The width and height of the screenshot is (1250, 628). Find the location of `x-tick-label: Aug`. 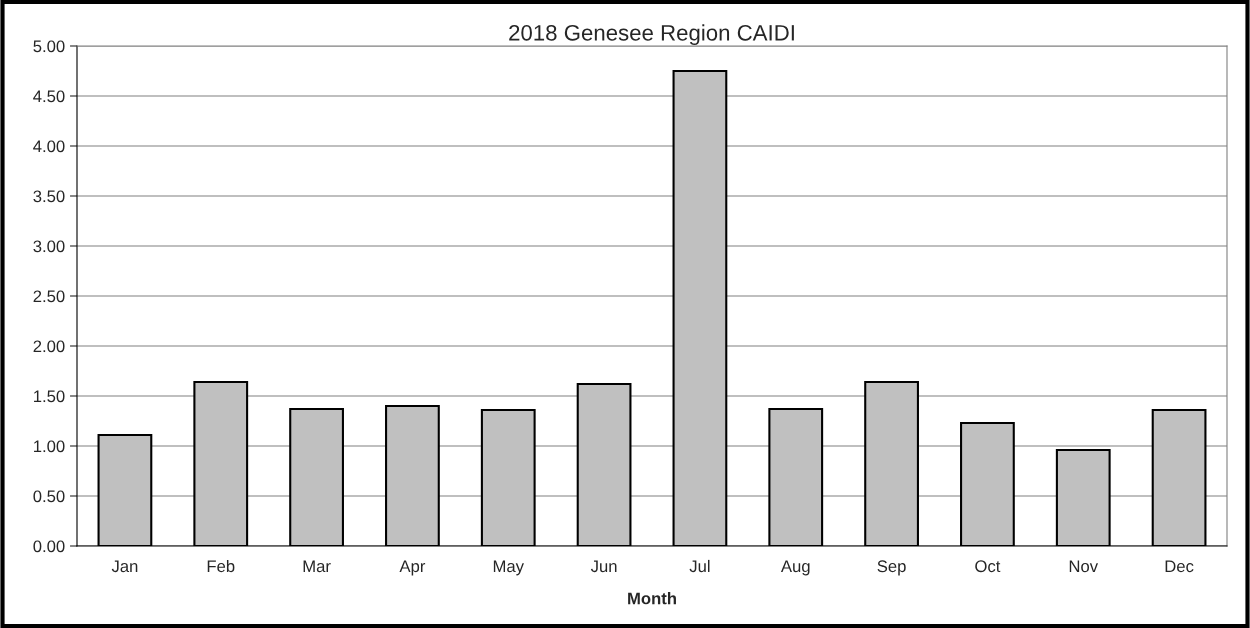

x-tick-label: Aug is located at coordinates (795, 568).